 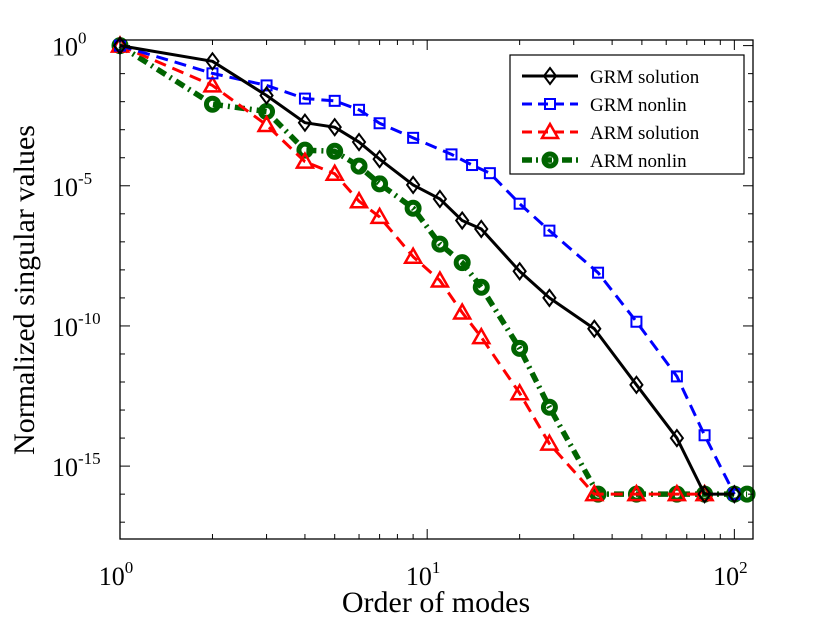 I want to click on y-tick-exponent: 0, so click(x=82, y=38).